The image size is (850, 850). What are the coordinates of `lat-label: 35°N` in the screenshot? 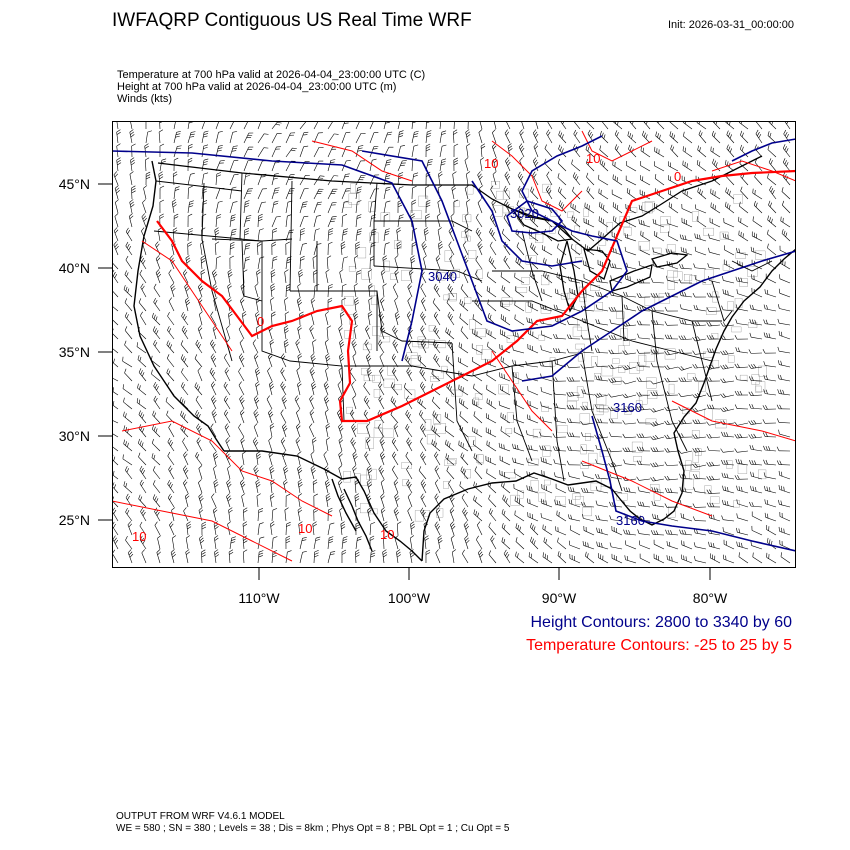 It's located at (74, 352).